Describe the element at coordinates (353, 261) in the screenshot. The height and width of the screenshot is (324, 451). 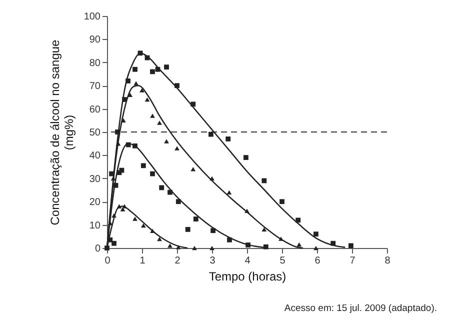
I see `x-tick-label: 7` at that location.